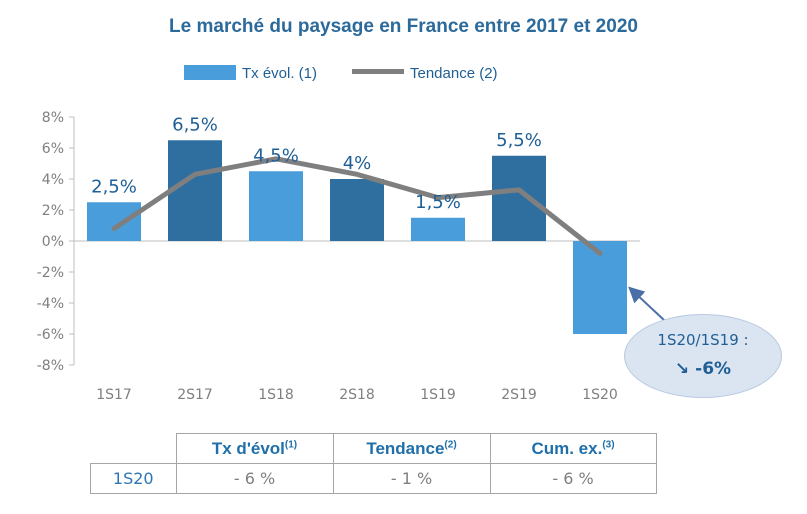  What do you see at coordinates (411, 448) in the screenshot?
I see `table-header-tendance: Tendance(2)` at bounding box center [411, 448].